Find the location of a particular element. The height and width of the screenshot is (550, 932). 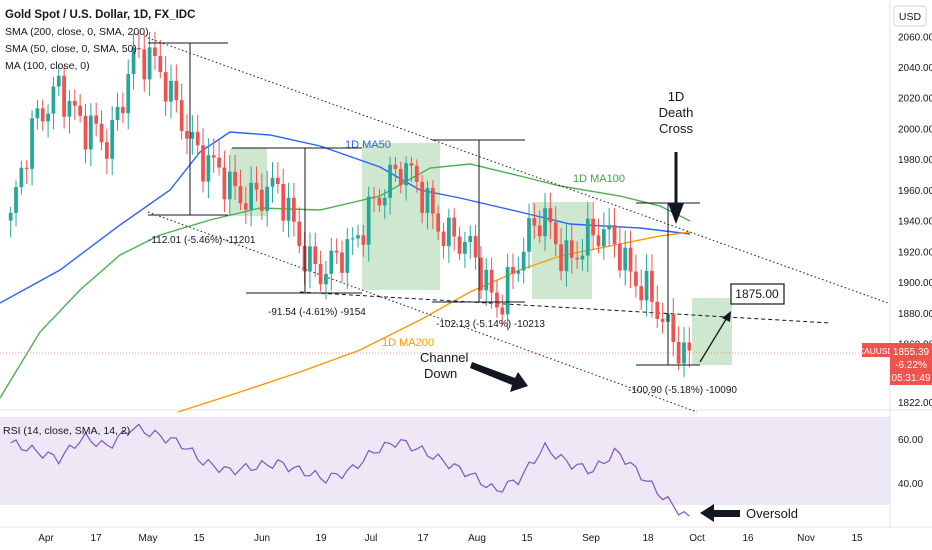

indicator-sma200: SMA (200, close, 0, SMA, 200) is located at coordinates (77, 32).